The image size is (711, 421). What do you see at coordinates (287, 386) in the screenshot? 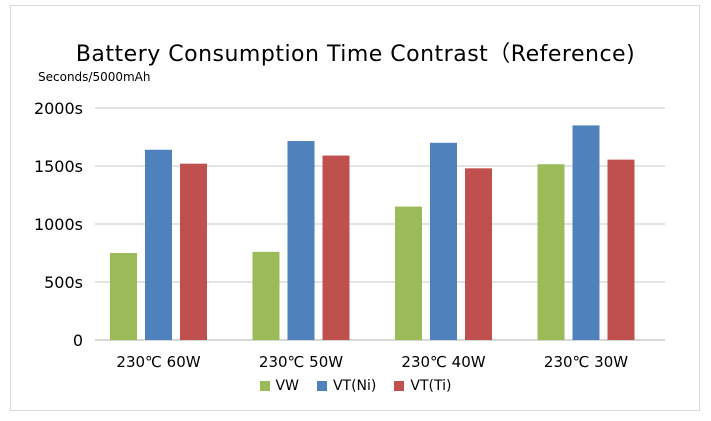
I see `legend-label-vw: VW` at bounding box center [287, 386].